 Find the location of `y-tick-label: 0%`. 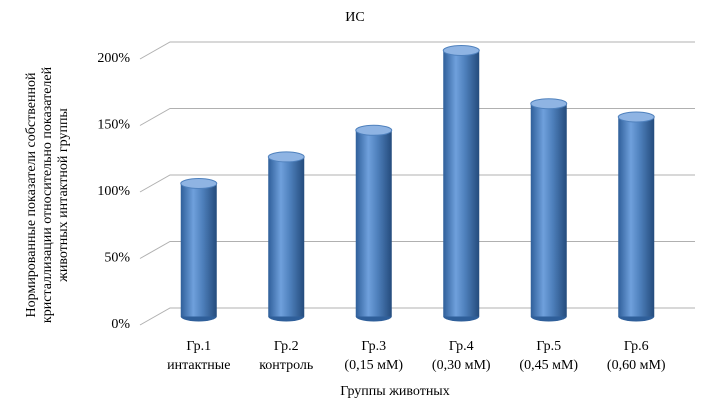

y-tick-label: 0% is located at coordinates (120, 324).